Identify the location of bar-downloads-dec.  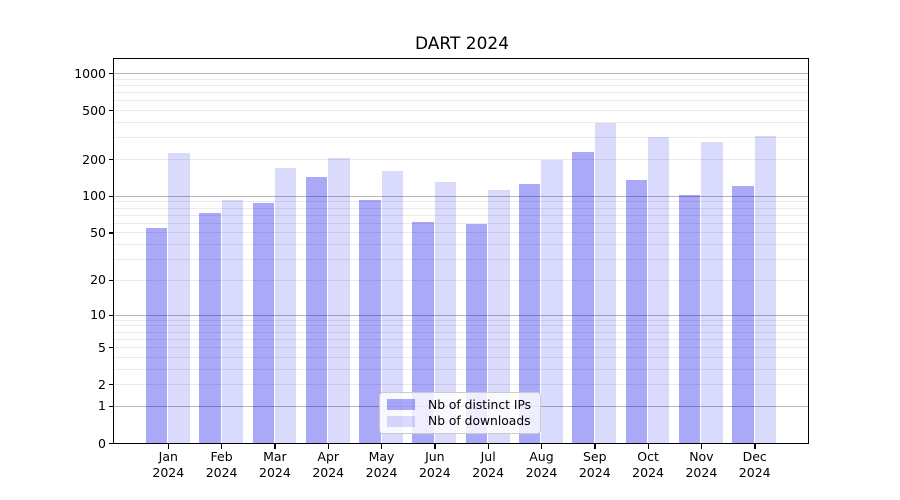
(765, 289).